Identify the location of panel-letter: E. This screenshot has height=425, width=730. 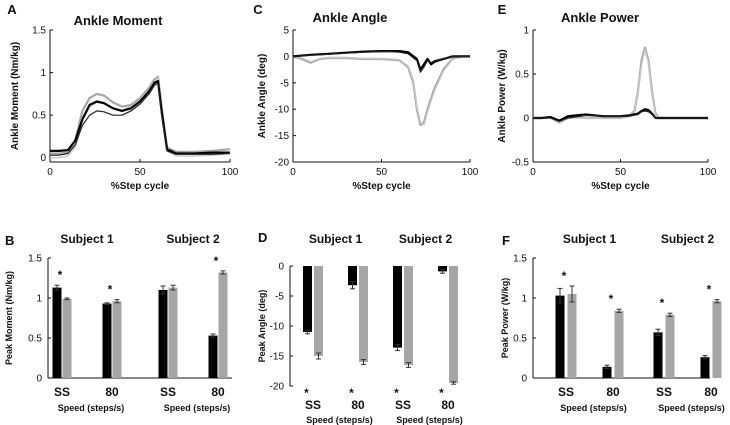
(502, 9).